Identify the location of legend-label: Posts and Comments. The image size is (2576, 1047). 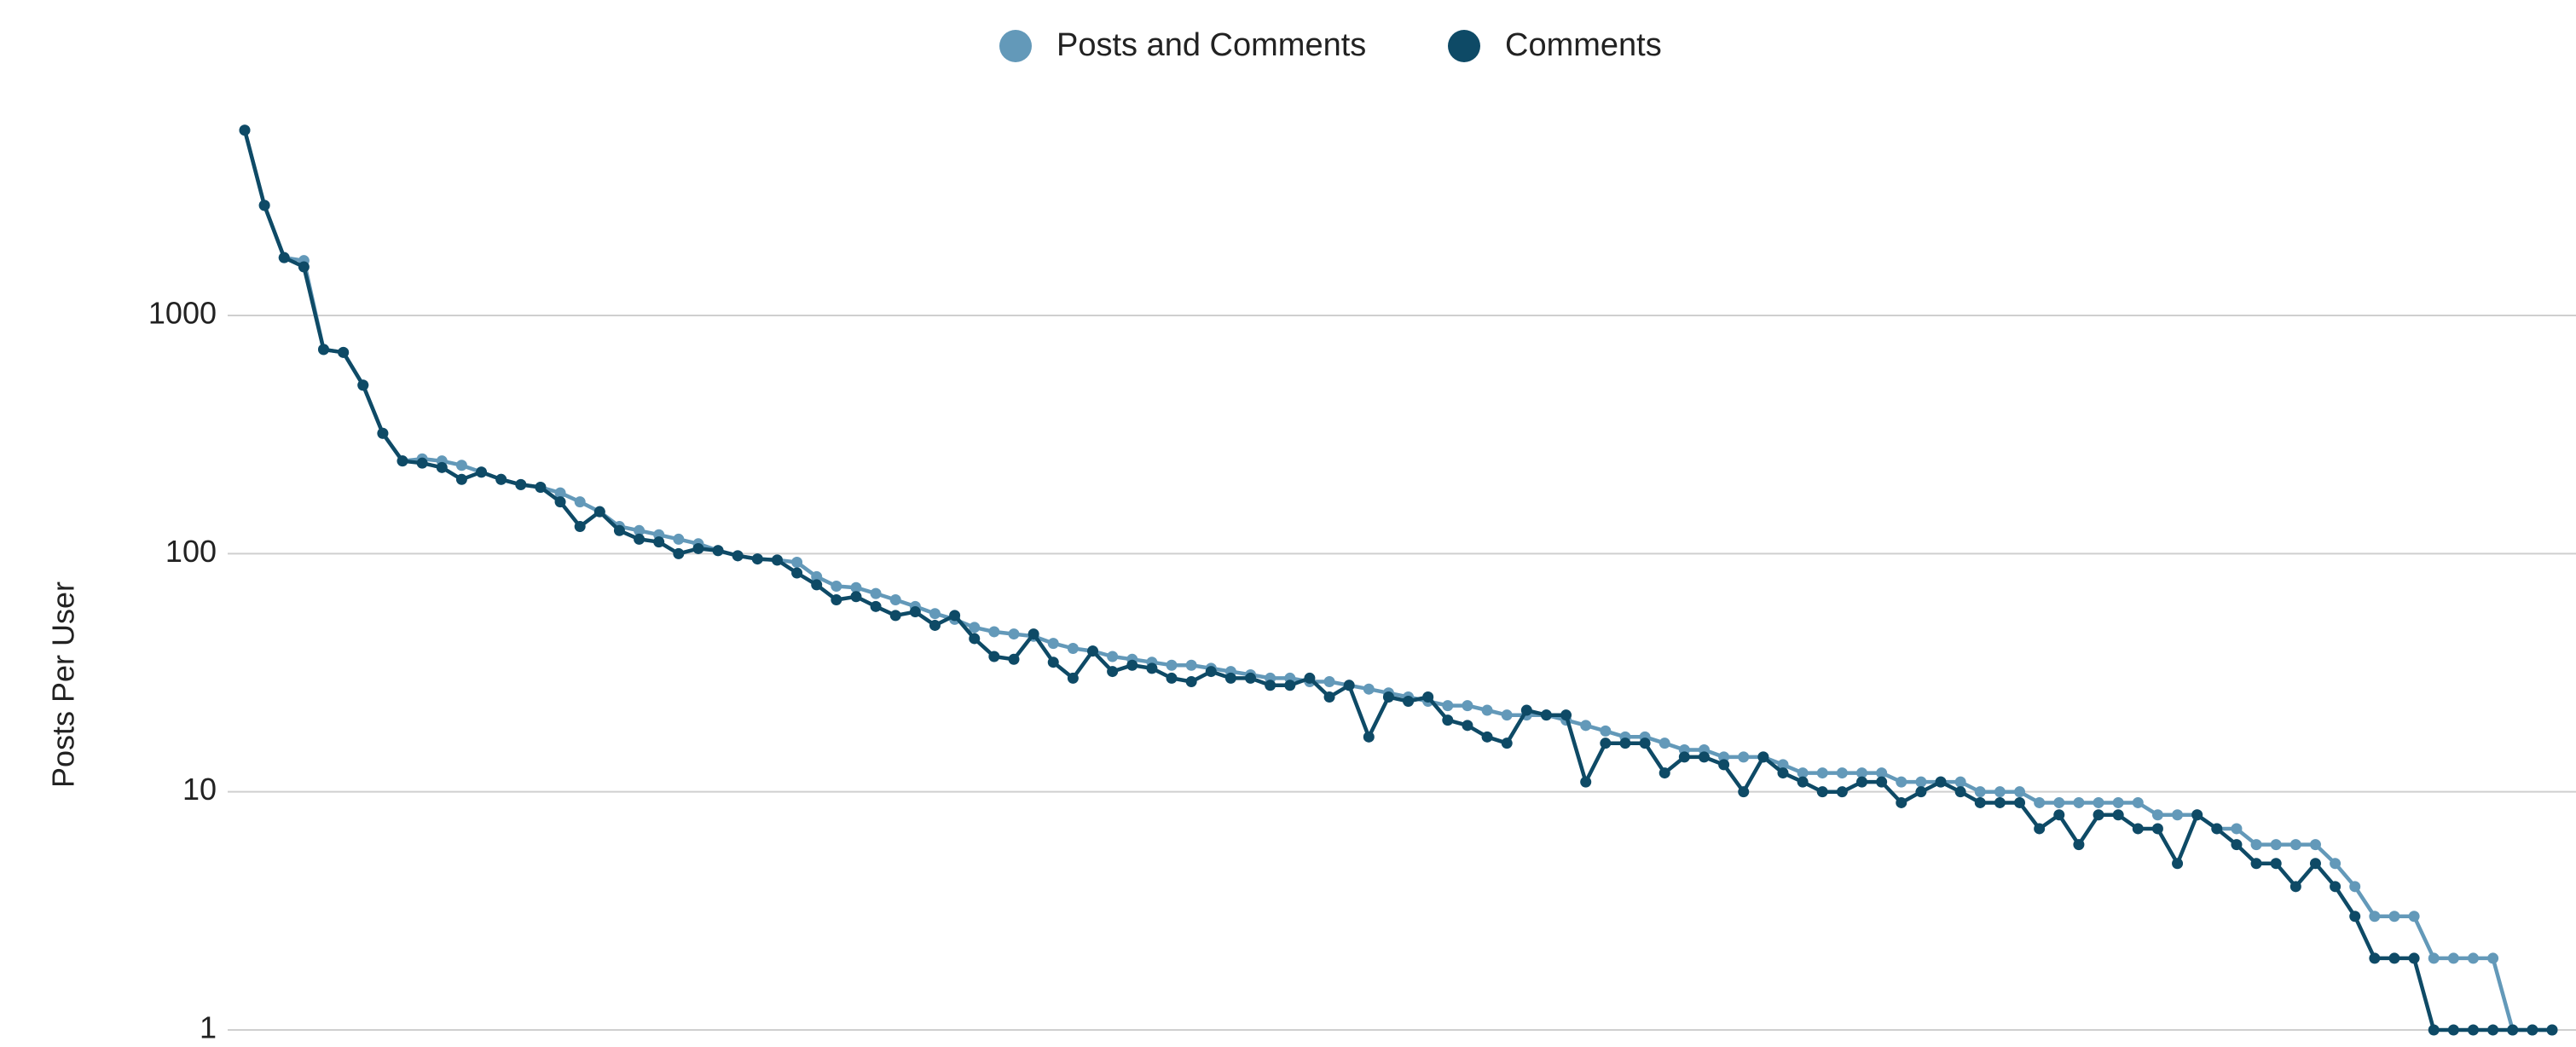
(1211, 45).